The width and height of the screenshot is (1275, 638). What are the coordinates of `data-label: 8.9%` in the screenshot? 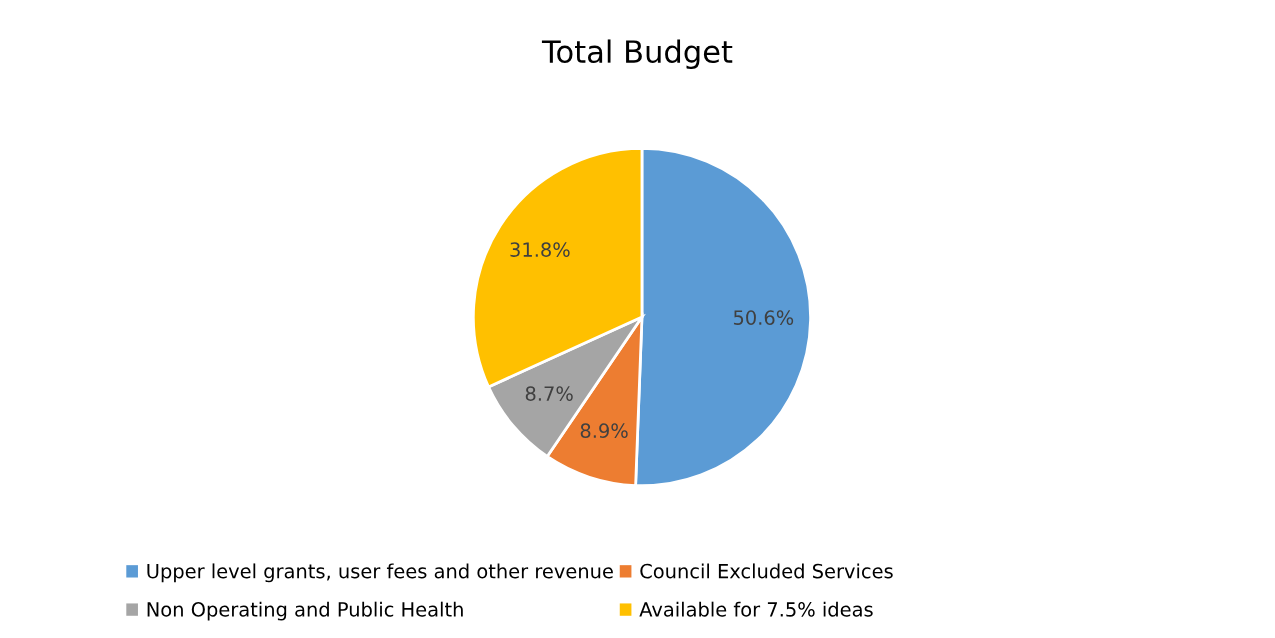 It's located at (604, 431).